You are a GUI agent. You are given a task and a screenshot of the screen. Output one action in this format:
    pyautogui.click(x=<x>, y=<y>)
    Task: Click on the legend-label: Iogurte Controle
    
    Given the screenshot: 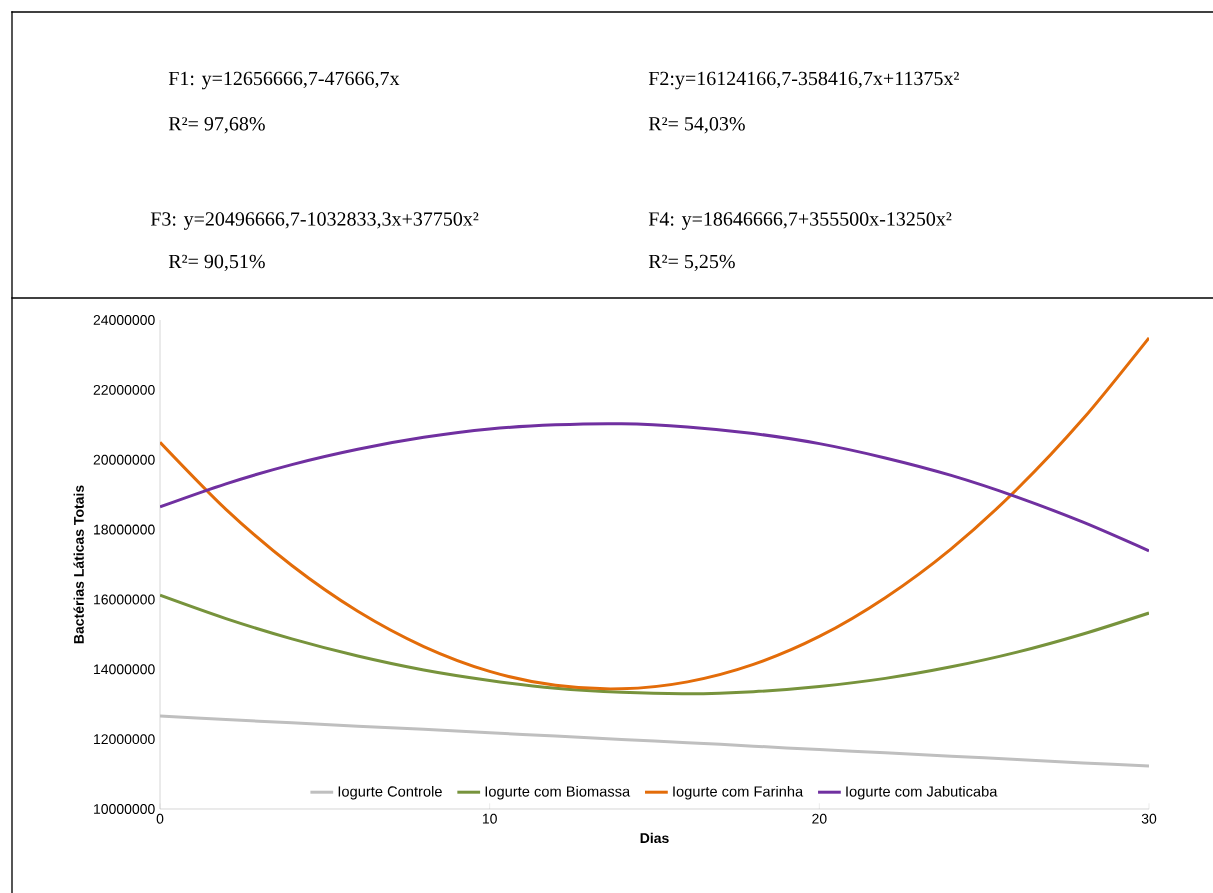 What is the action you would take?
    pyautogui.click(x=390, y=792)
    